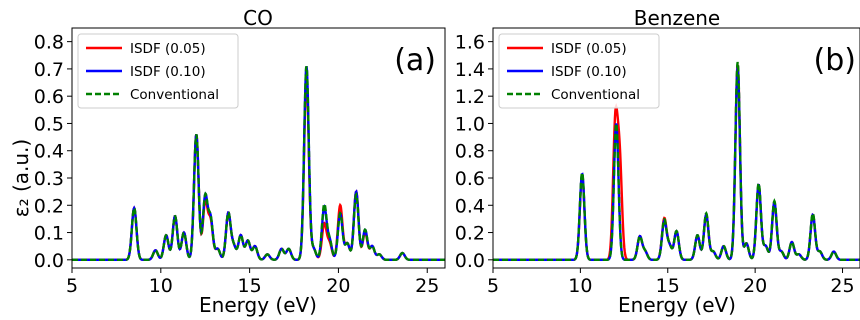 This screenshot has height=320, width=860. Describe the element at coordinates (470, 124) in the screenshot. I see `y-tick-label: 1.0` at that location.